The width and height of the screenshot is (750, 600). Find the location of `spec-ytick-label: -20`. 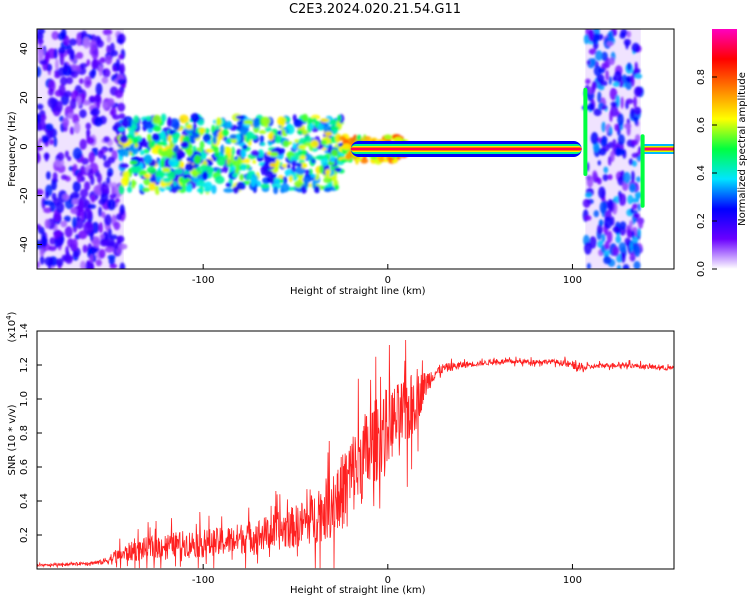

spec-ytick-label: -20 is located at coordinates (24, 195).